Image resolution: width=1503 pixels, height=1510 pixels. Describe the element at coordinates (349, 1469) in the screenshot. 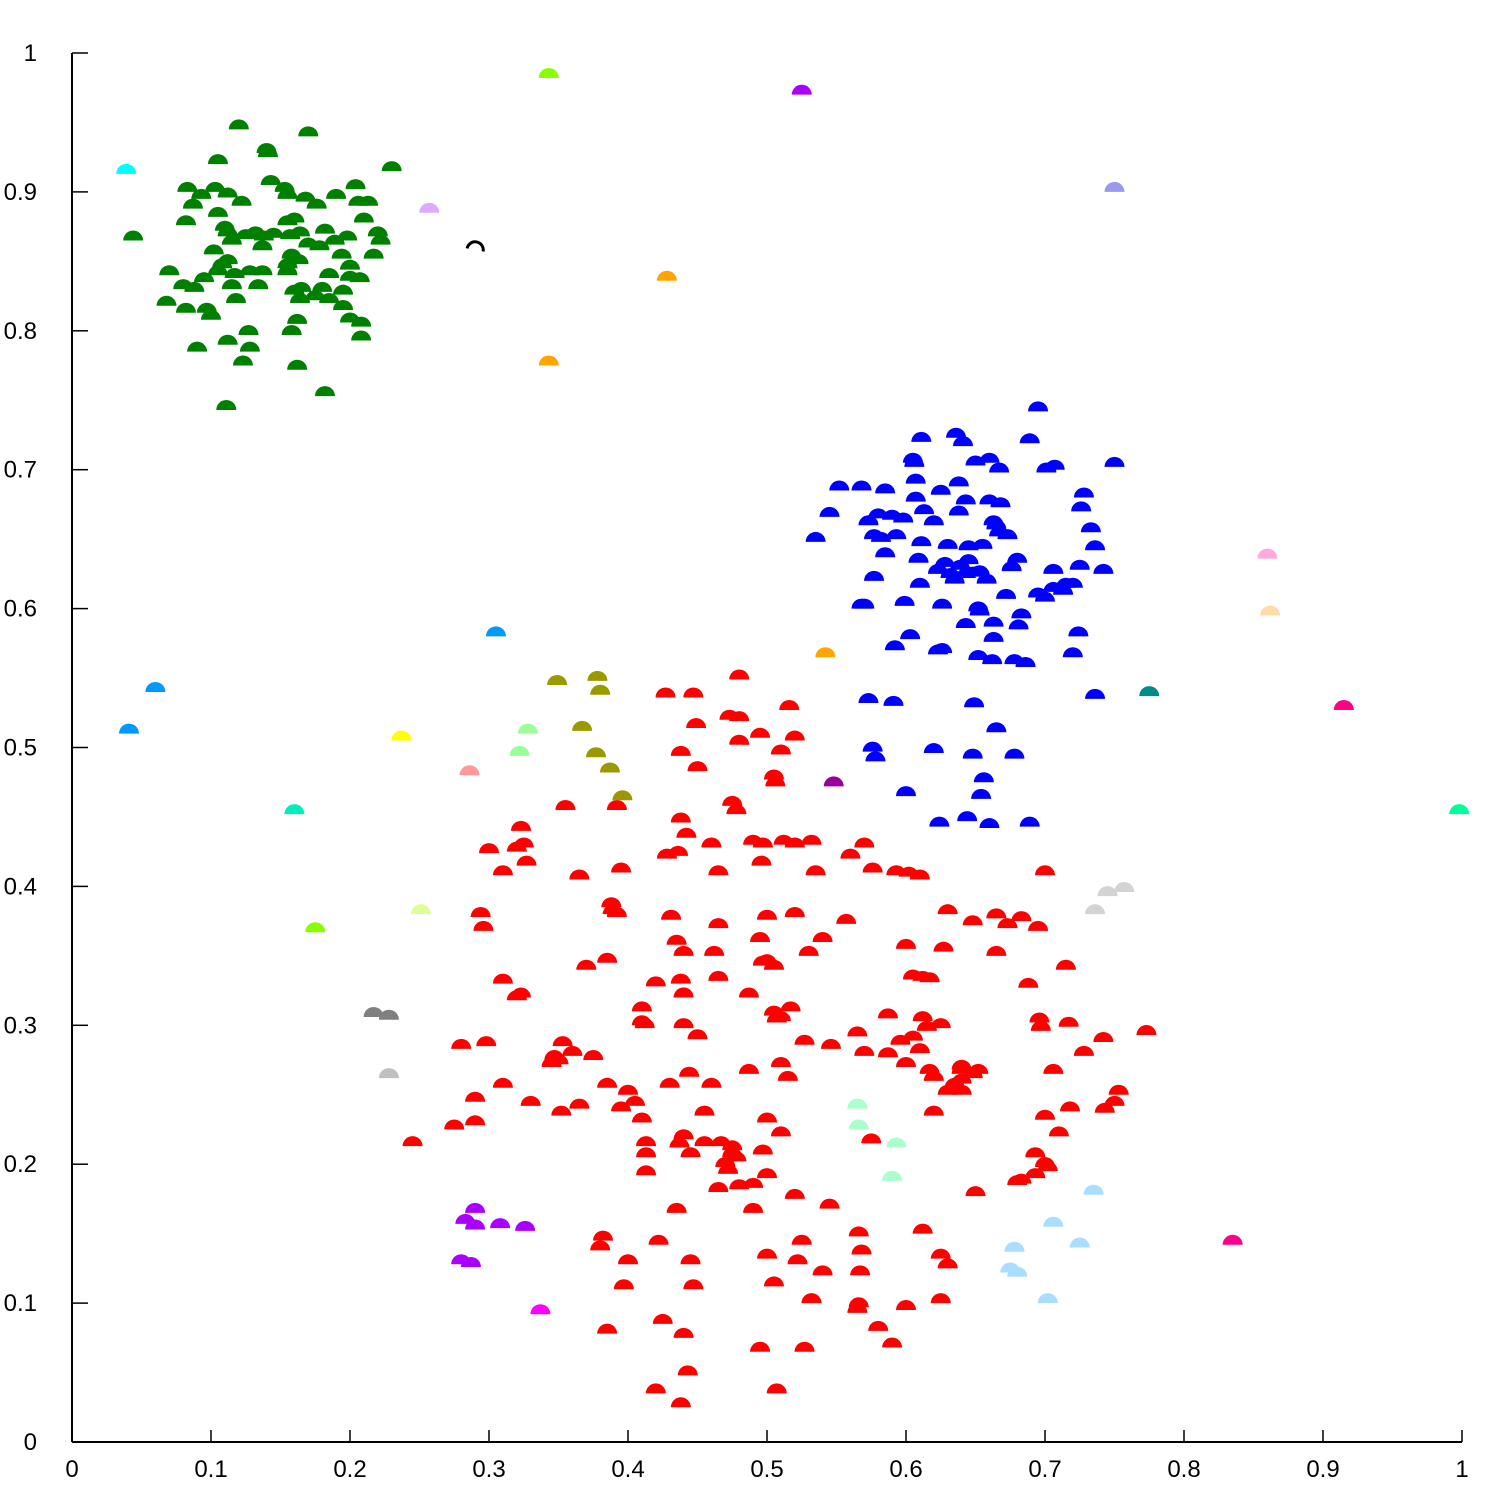

I see `x-tick-label: 0.2` at that location.